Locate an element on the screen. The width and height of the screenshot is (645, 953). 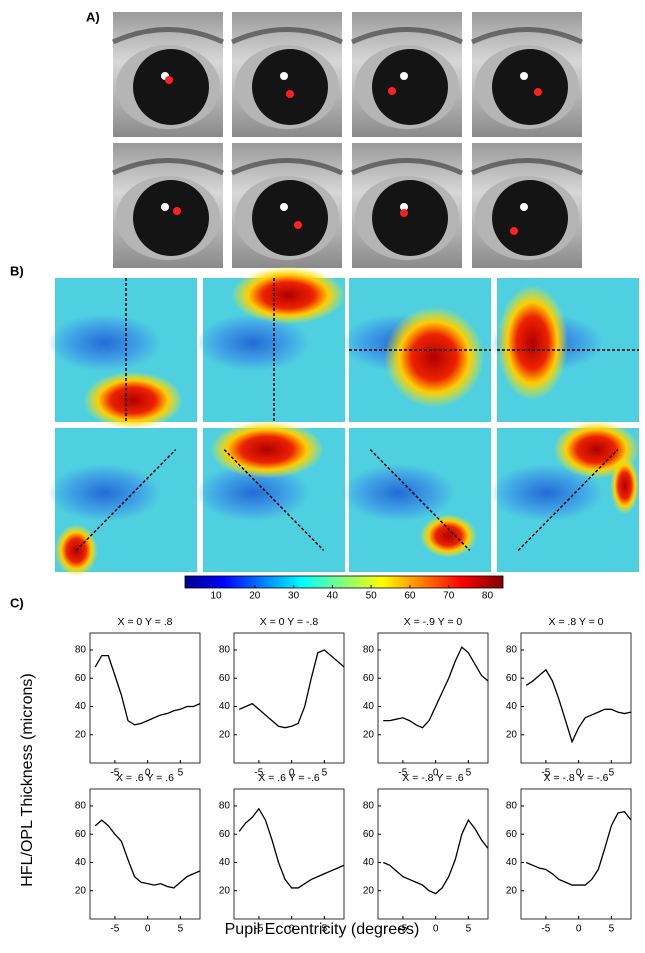
line-plot: X = .6 Y = -.6 20 40 60 80 -5 0 5 is located at coordinates (282, 853).